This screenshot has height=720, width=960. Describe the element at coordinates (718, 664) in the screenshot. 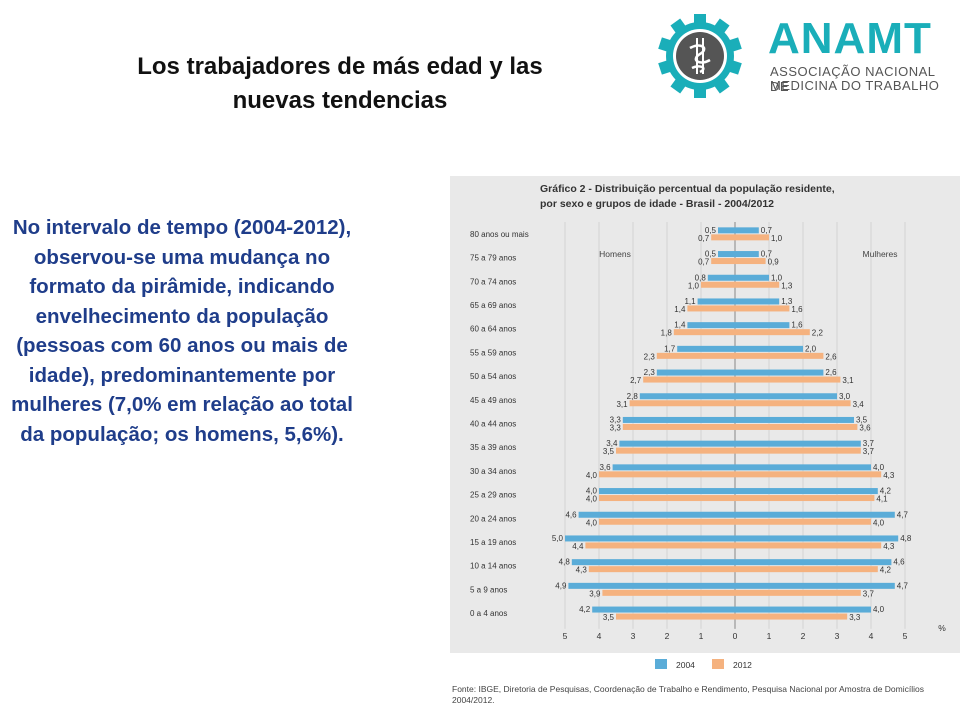

I see `legend-swatch-2012` at that location.